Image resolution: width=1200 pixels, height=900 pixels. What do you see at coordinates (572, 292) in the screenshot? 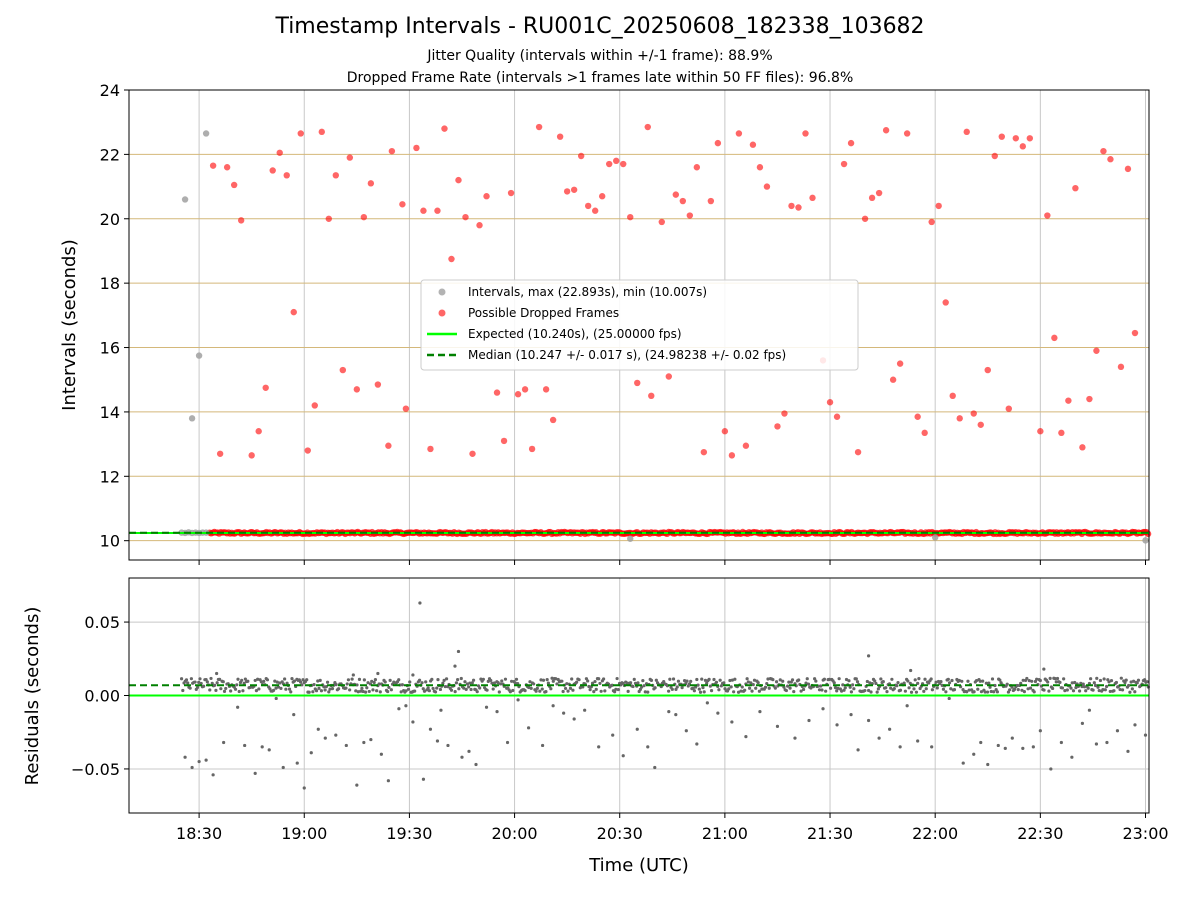
I see `legend-item-intervals: Intervals, max (22.893s), min (10.007s)` at bounding box center [572, 292].